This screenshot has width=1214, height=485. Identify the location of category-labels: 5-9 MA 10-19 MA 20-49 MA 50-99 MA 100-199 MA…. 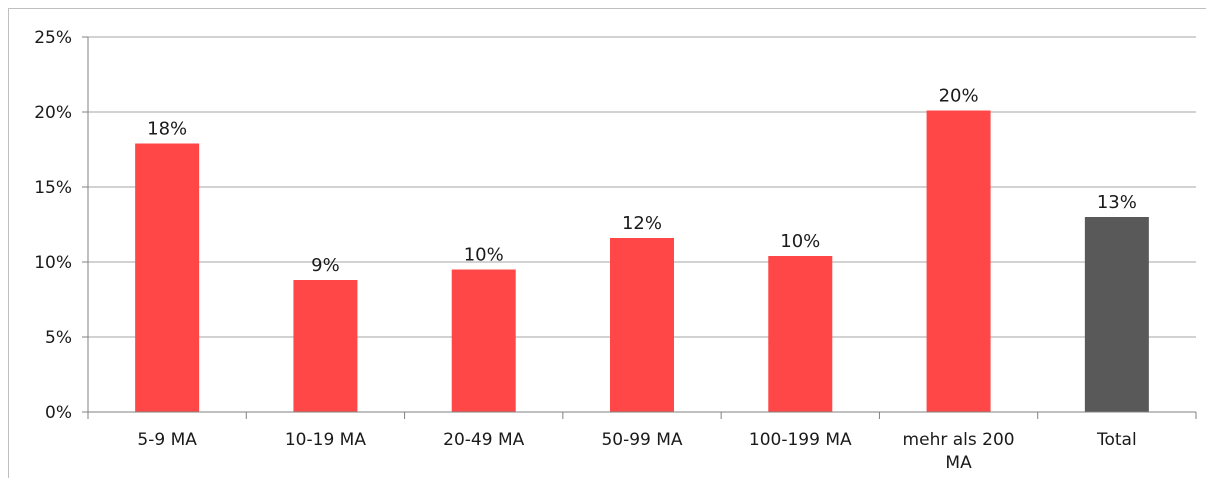
(636, 451).